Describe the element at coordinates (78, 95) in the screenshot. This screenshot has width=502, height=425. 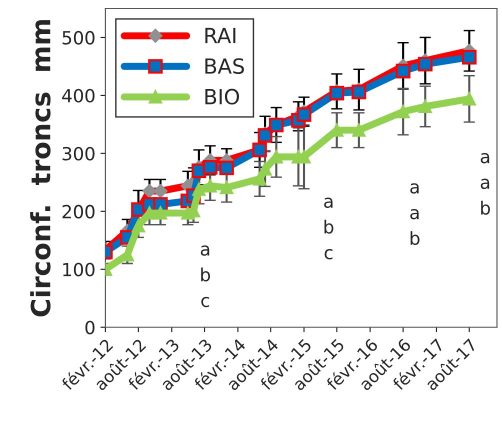
I see `y-tick-label: 400` at that location.